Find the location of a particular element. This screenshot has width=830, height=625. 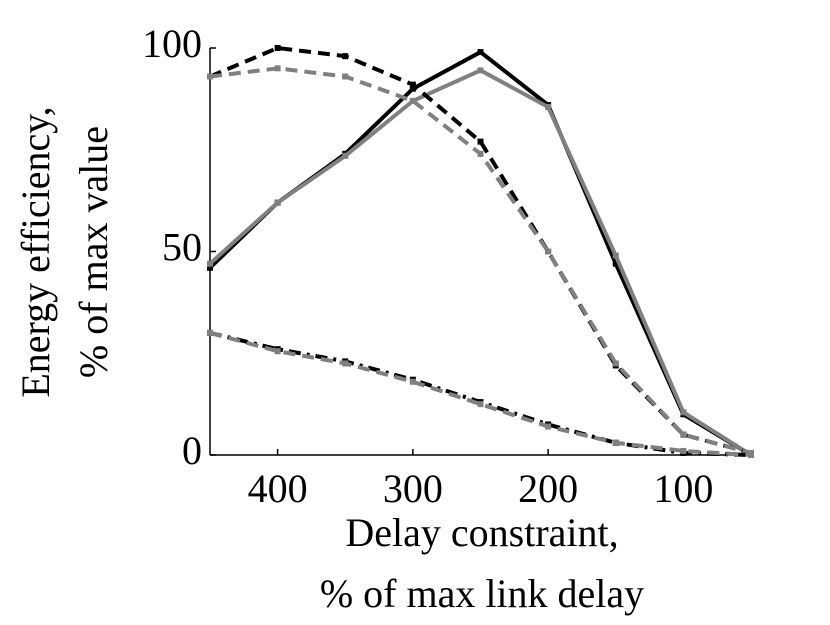

series-line is located at coordinates (480, 393).